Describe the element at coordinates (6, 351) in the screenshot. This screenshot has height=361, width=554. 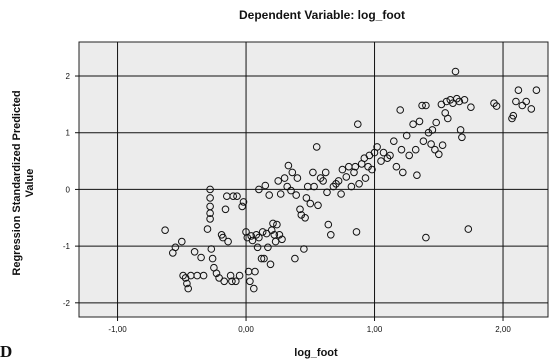
I see `corner-letter: D` at that location.